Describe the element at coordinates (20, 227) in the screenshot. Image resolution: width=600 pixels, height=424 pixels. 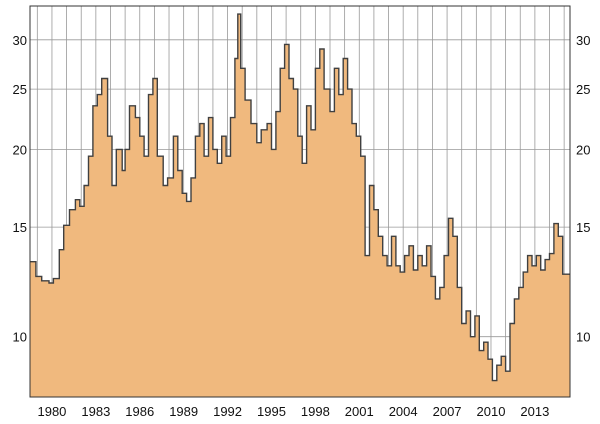
I see `y-tick-left-15: 15` at that location.